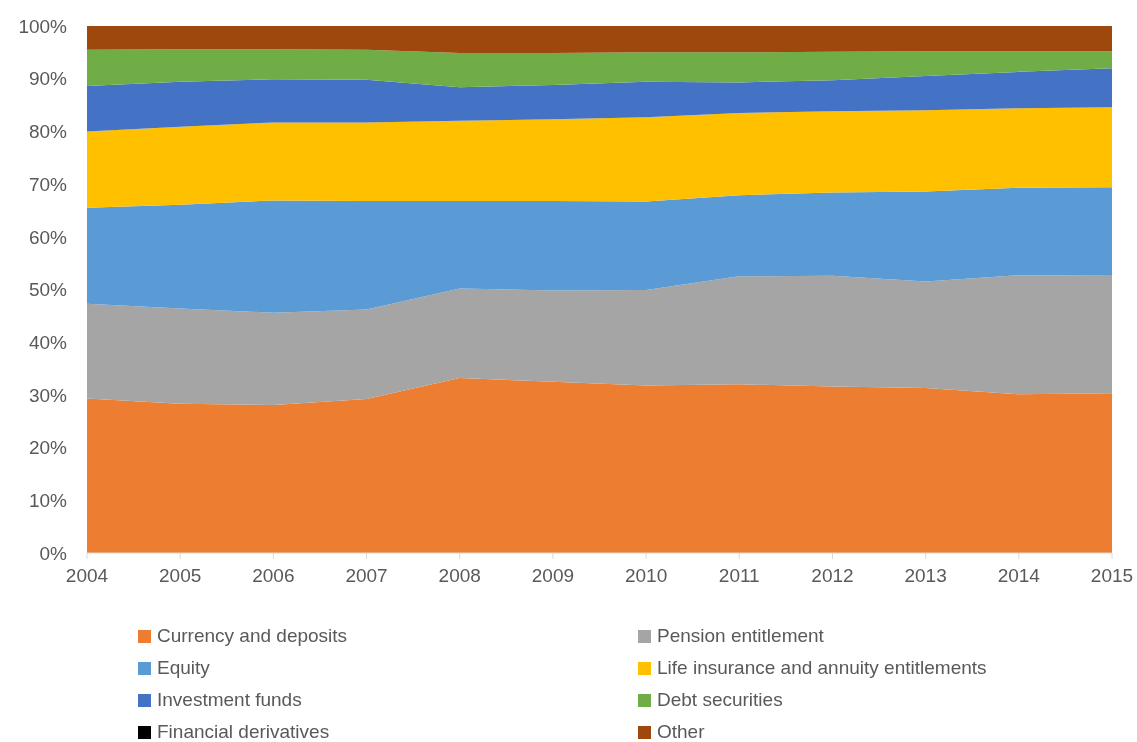  What do you see at coordinates (681, 731) in the screenshot?
I see `legend-label: Other` at bounding box center [681, 731].